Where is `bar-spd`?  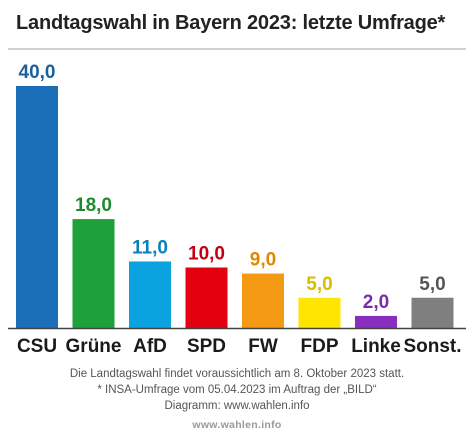 bar-spd is located at coordinates (206, 297).